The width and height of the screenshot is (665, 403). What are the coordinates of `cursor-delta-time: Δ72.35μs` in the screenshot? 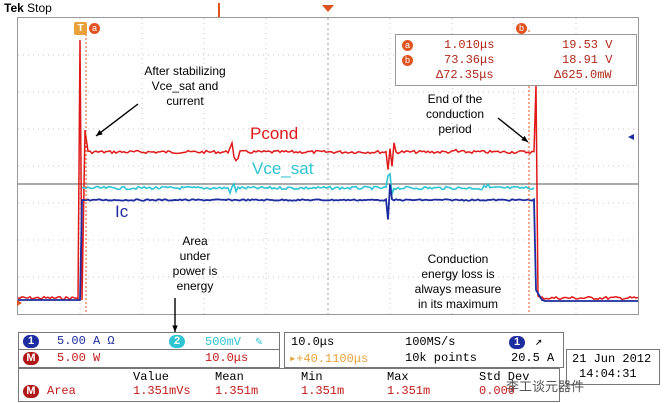 It's located at (465, 75).